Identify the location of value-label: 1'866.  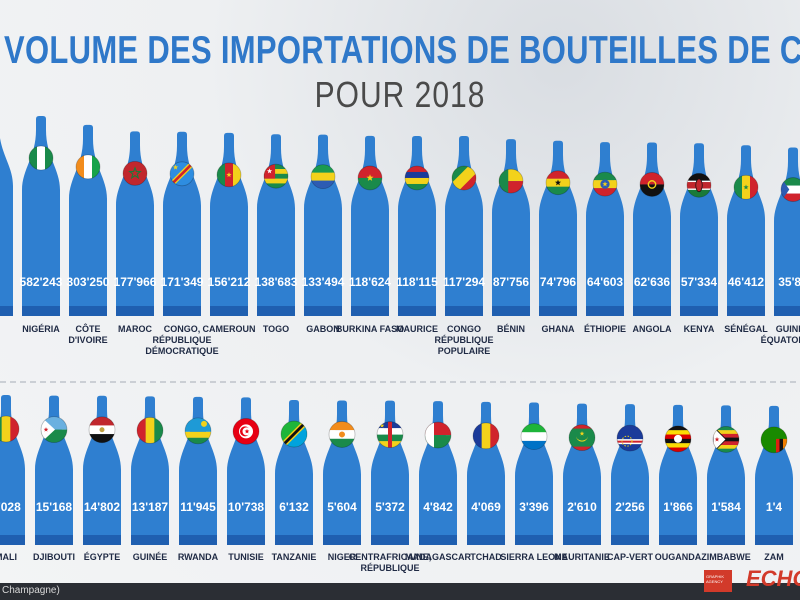
(678, 507).